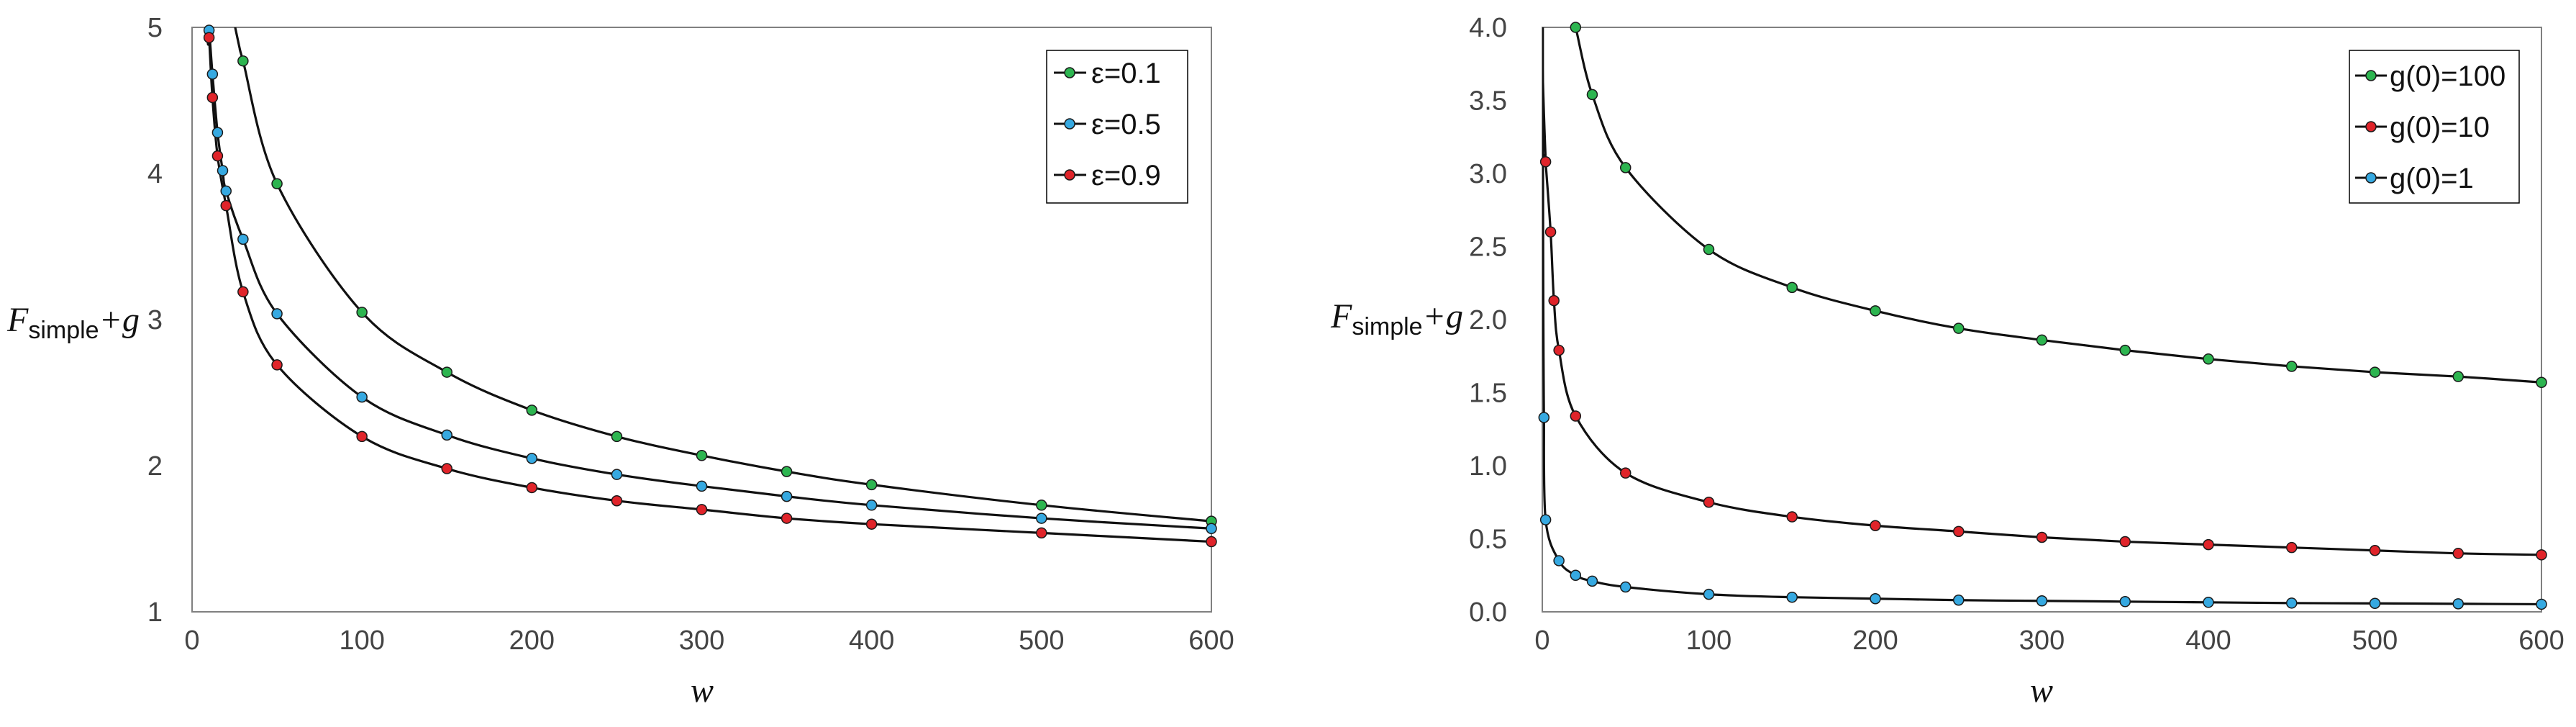  What do you see at coordinates (1488, 247) in the screenshot?
I see `y-tick-label: 2.5` at bounding box center [1488, 247].